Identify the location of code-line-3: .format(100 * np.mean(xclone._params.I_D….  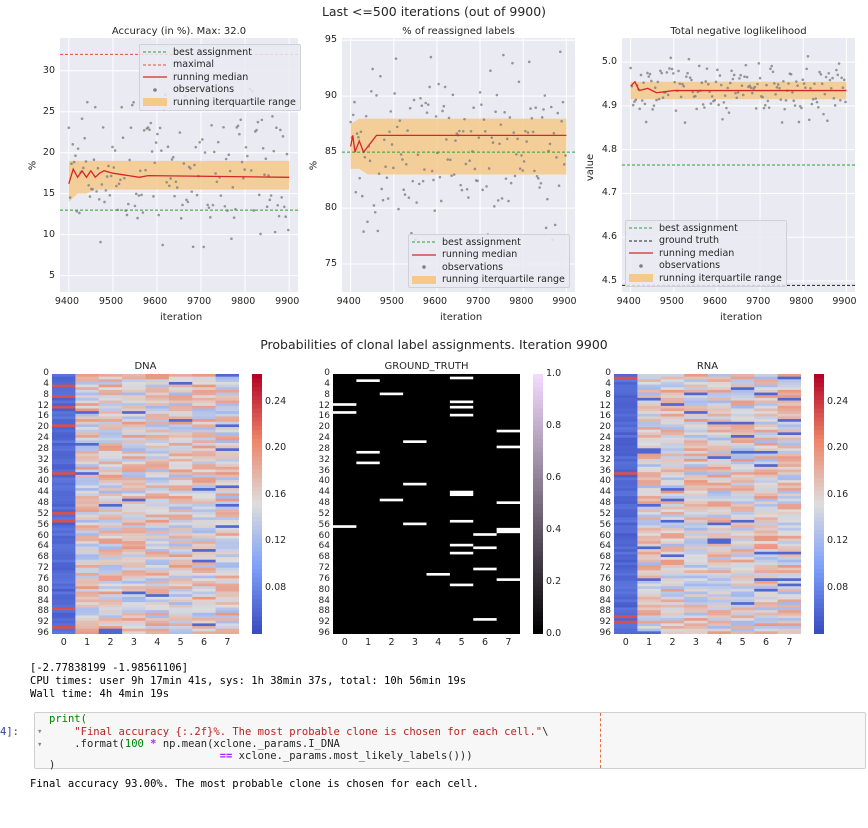
(194, 744).